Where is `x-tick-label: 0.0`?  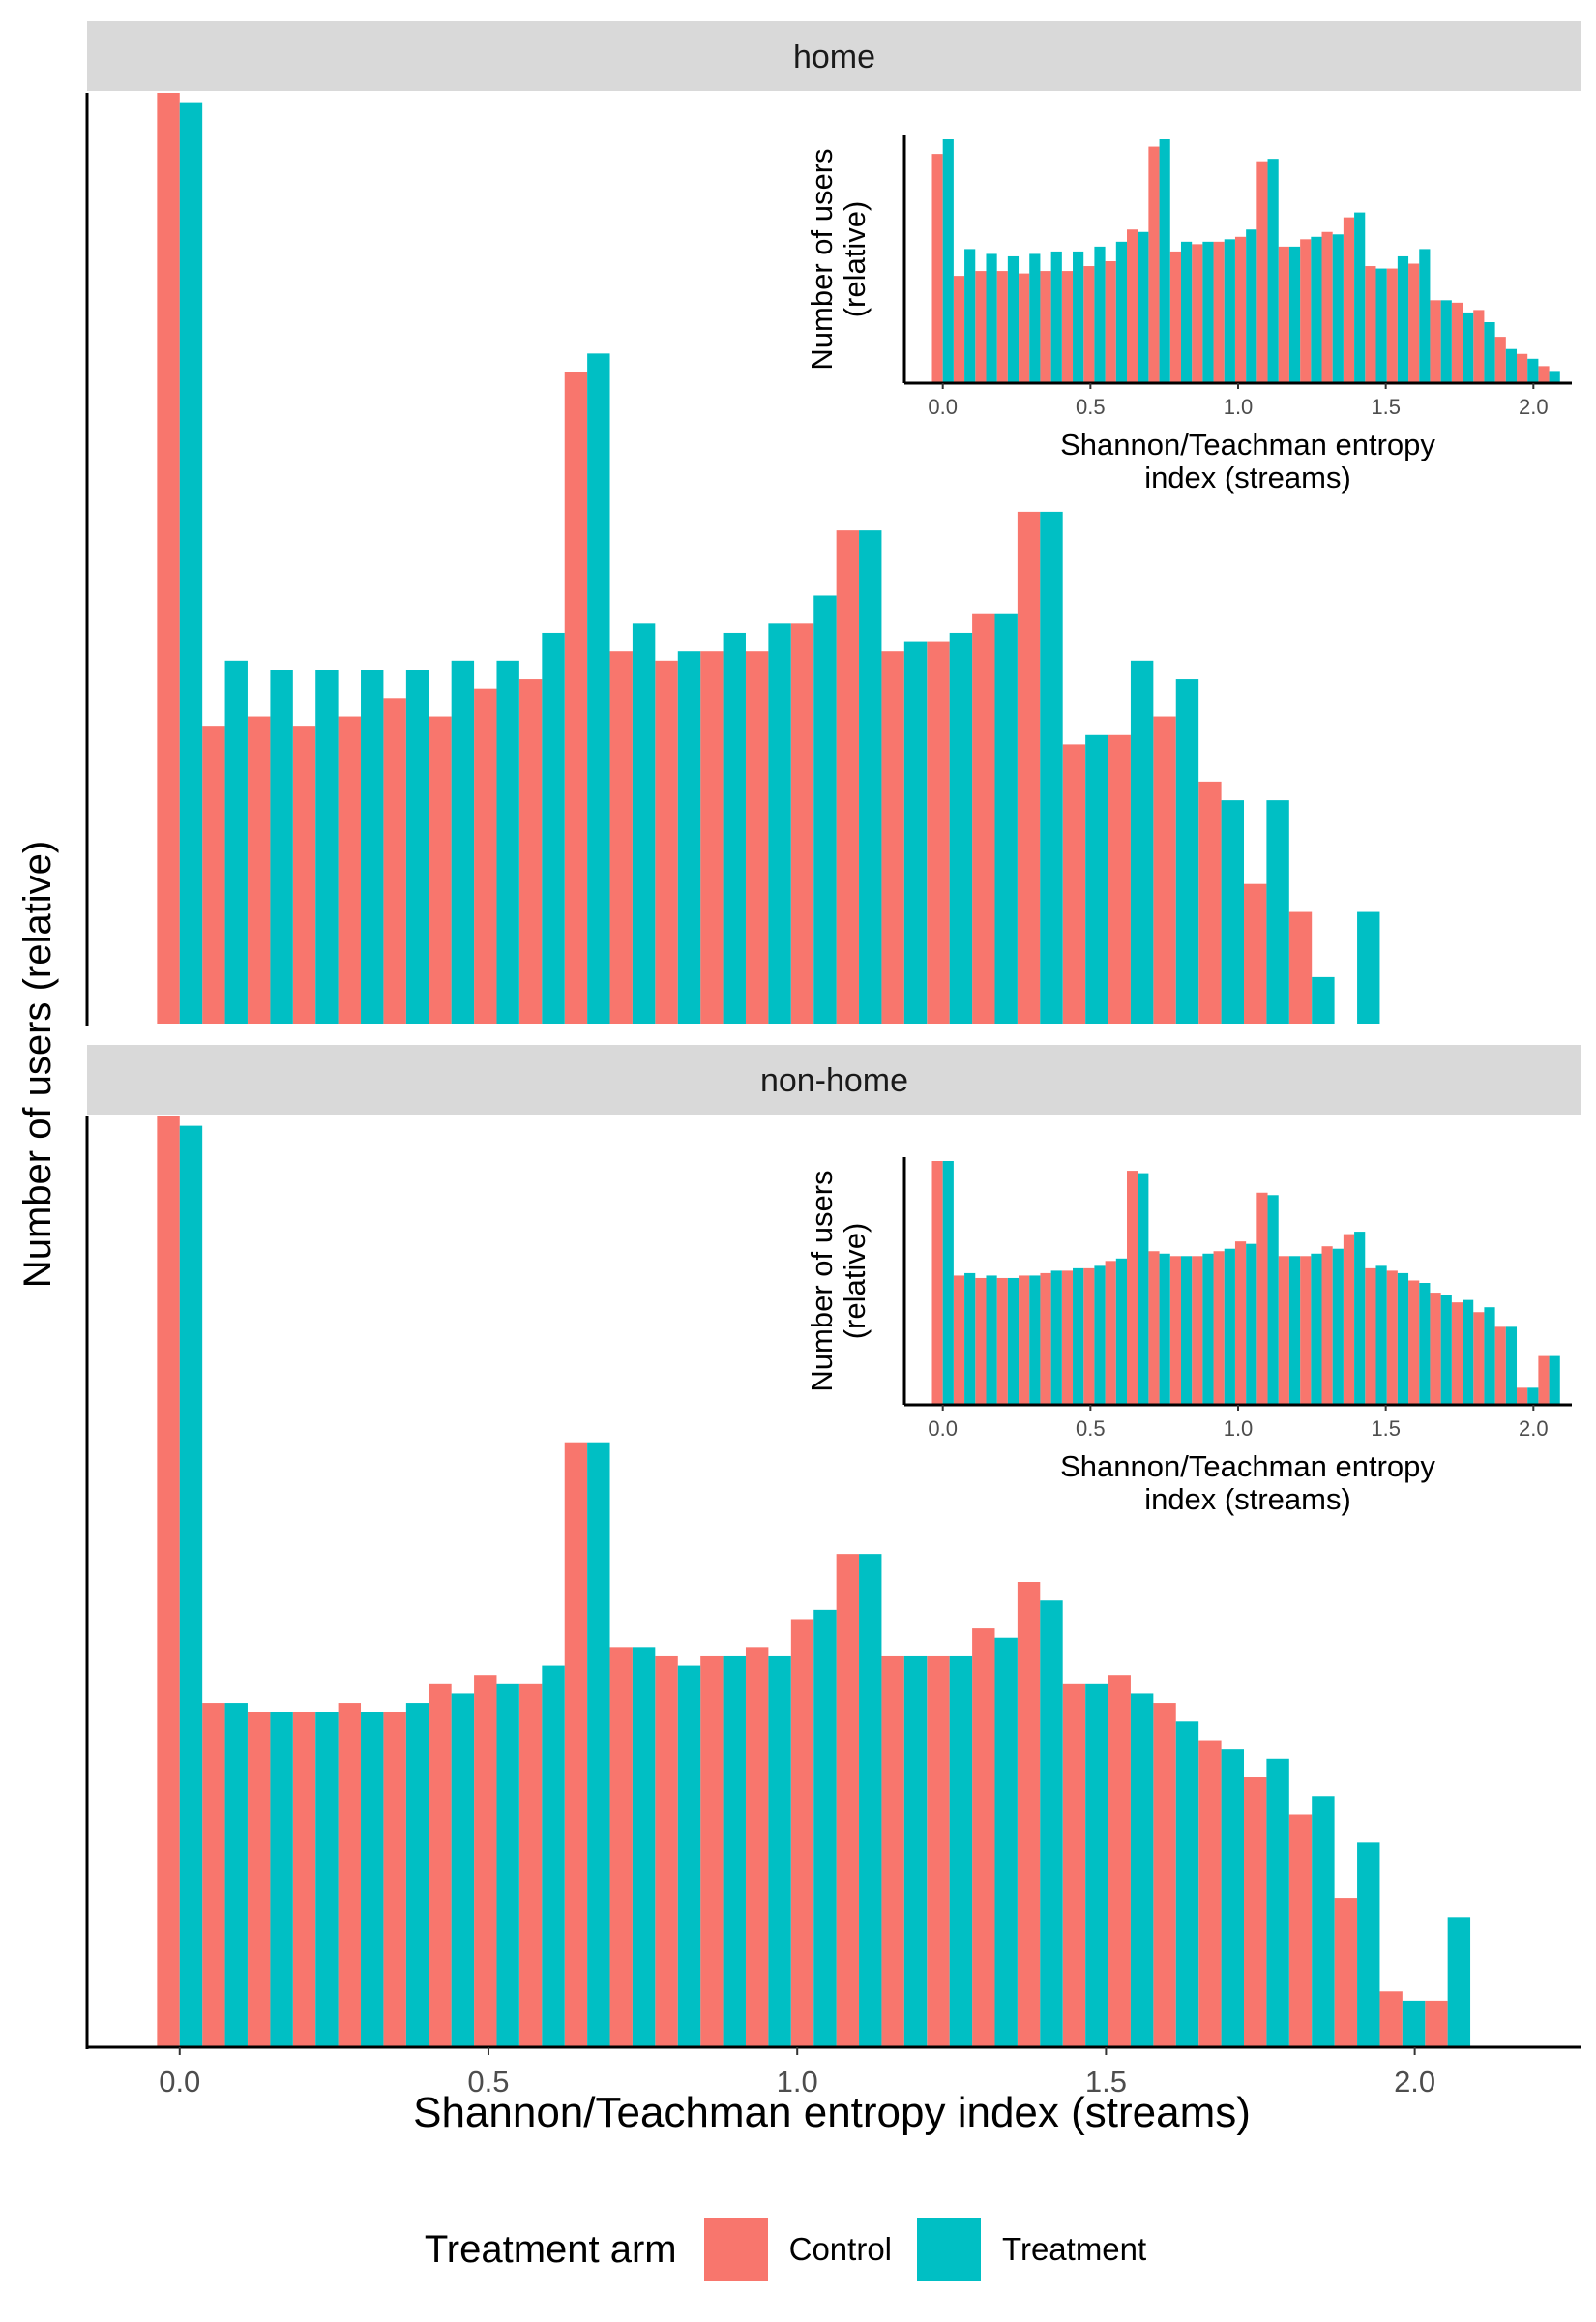
x-tick-label: 0.0 is located at coordinates (179, 2082).